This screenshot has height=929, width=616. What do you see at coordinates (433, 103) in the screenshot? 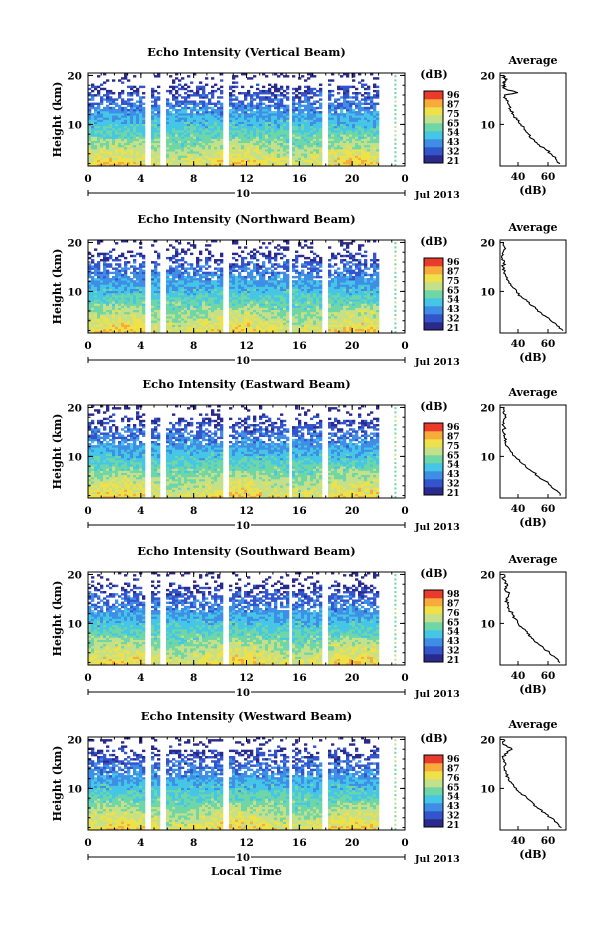
I see `colorbar-swatch` at bounding box center [433, 103].